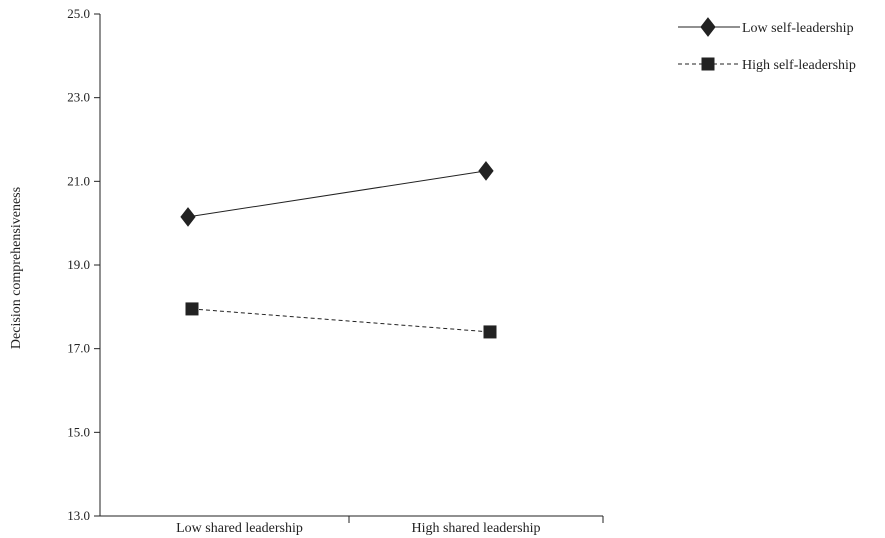 Image resolution: width=885 pixels, height=538 pixels. I want to click on series-high-self-leadership, so click(341, 320).